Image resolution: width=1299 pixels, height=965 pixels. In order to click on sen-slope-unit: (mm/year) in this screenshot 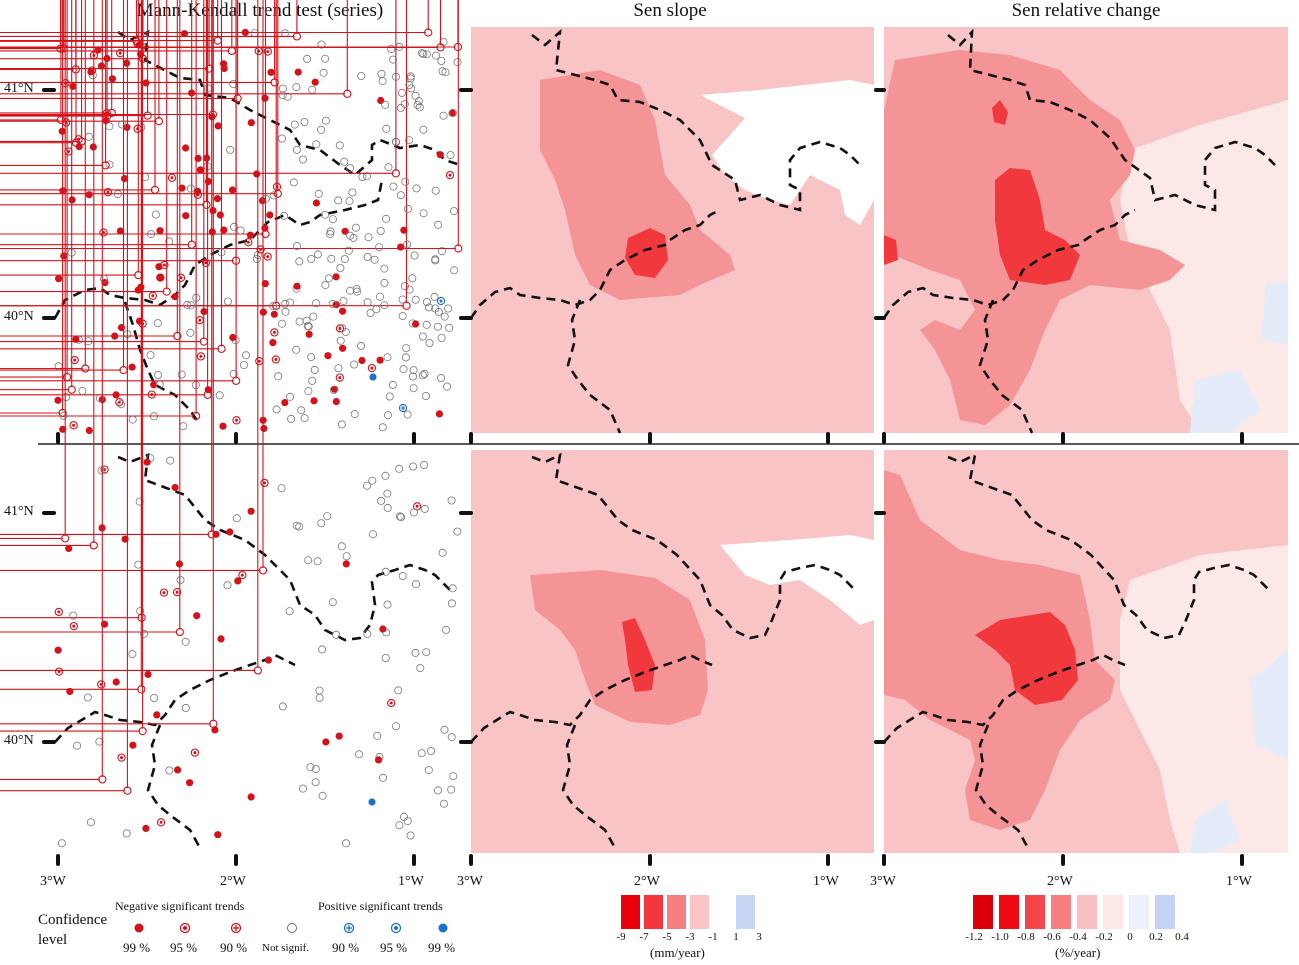, I will do `click(677, 952)`.